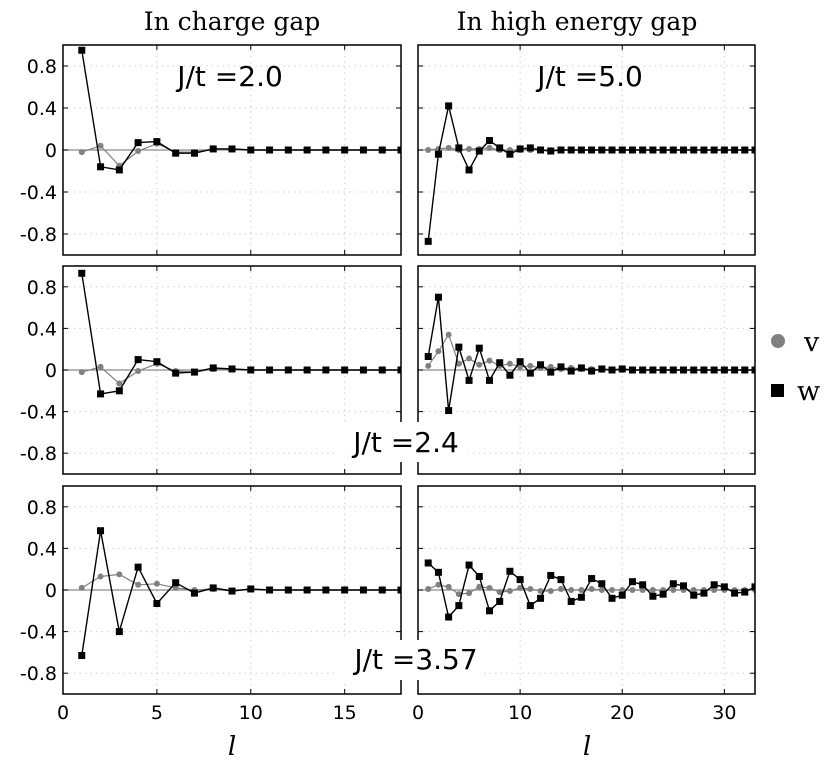  Describe the element at coordinates (811, 342) in the screenshot. I see `legend-label-v: v` at that location.